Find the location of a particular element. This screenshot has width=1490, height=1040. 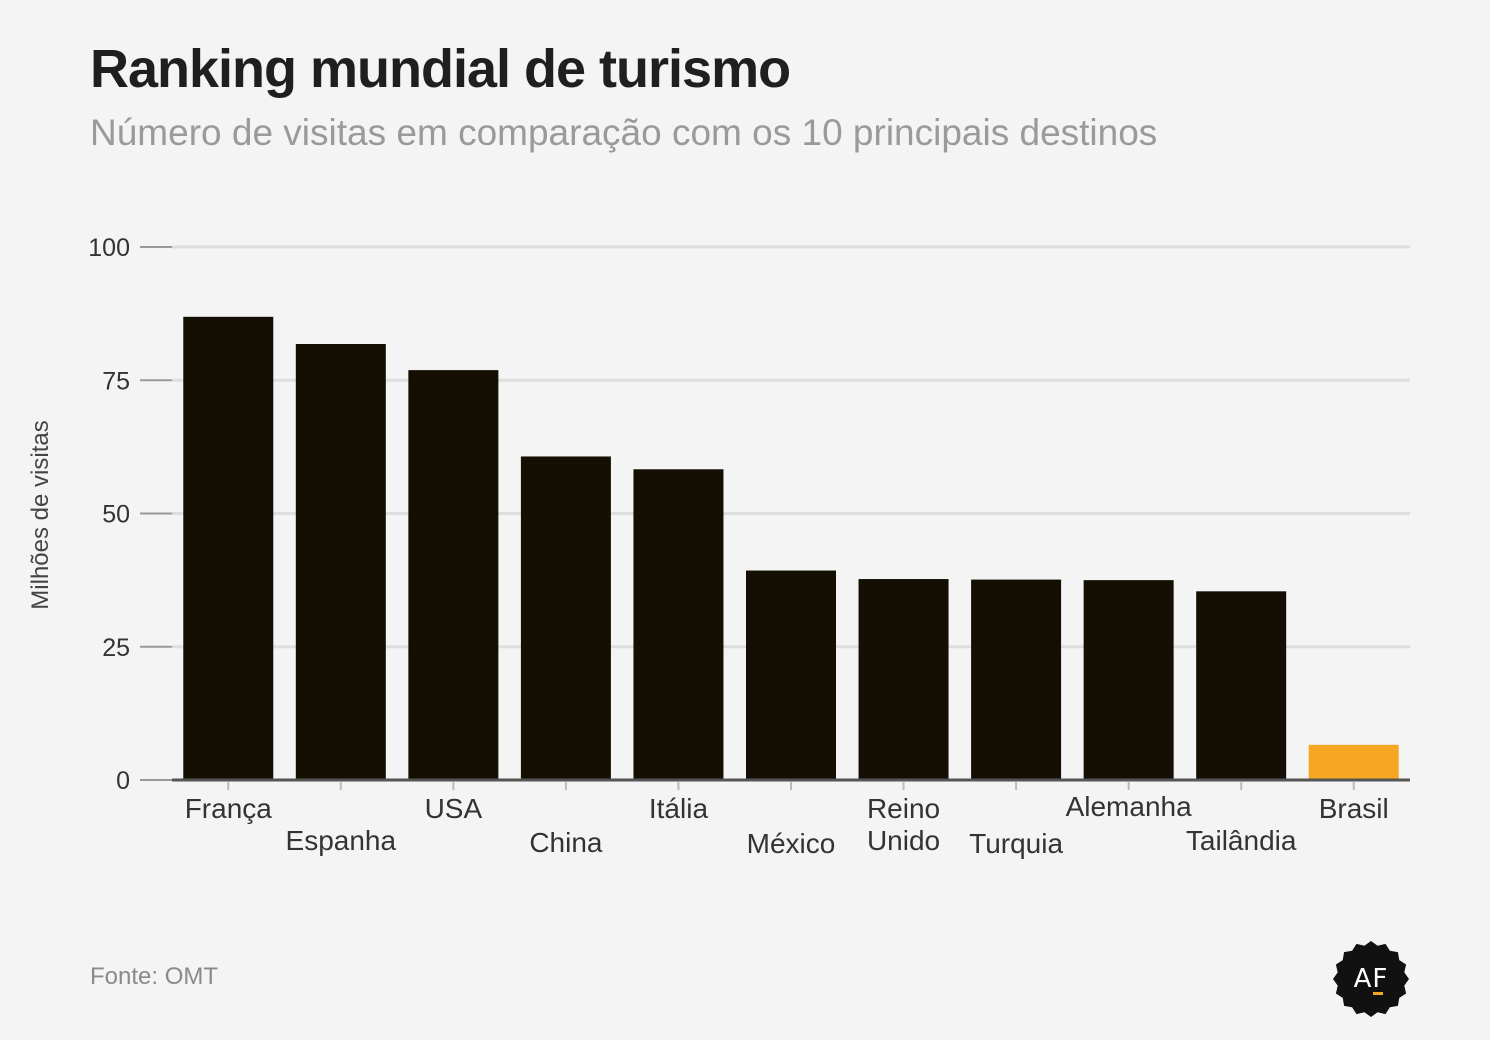

x-tick-label: USA is located at coordinates (454, 808).